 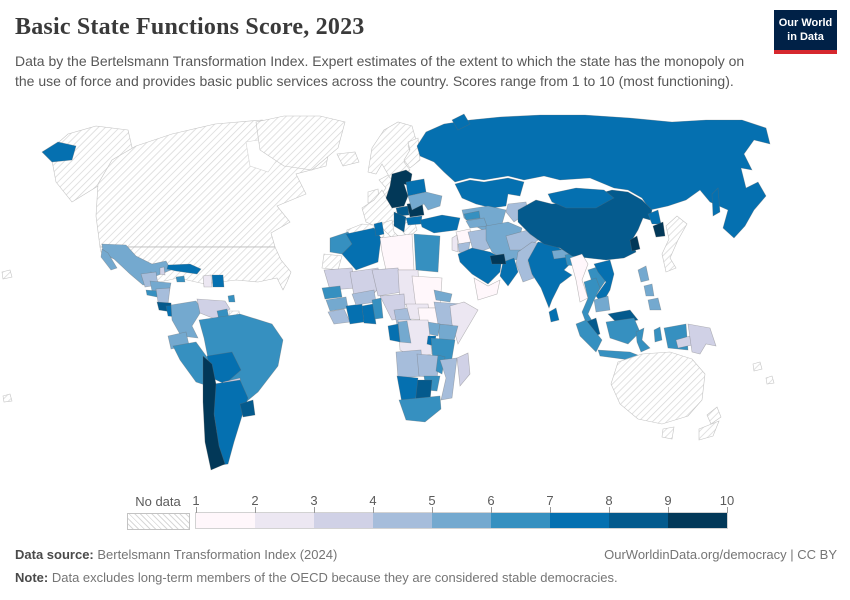 What do you see at coordinates (397, 252) in the screenshot?
I see `region-libya: Libya` at bounding box center [397, 252].